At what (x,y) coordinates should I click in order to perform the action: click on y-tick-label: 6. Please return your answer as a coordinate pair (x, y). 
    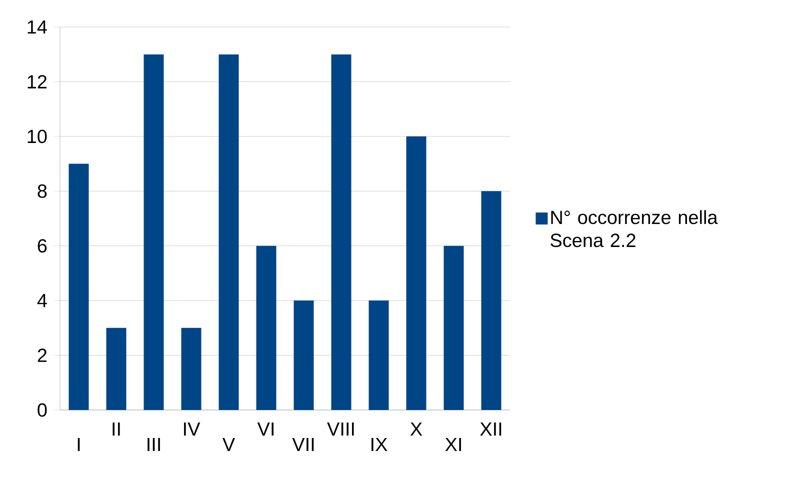
    Looking at the image, I should click on (42, 246).